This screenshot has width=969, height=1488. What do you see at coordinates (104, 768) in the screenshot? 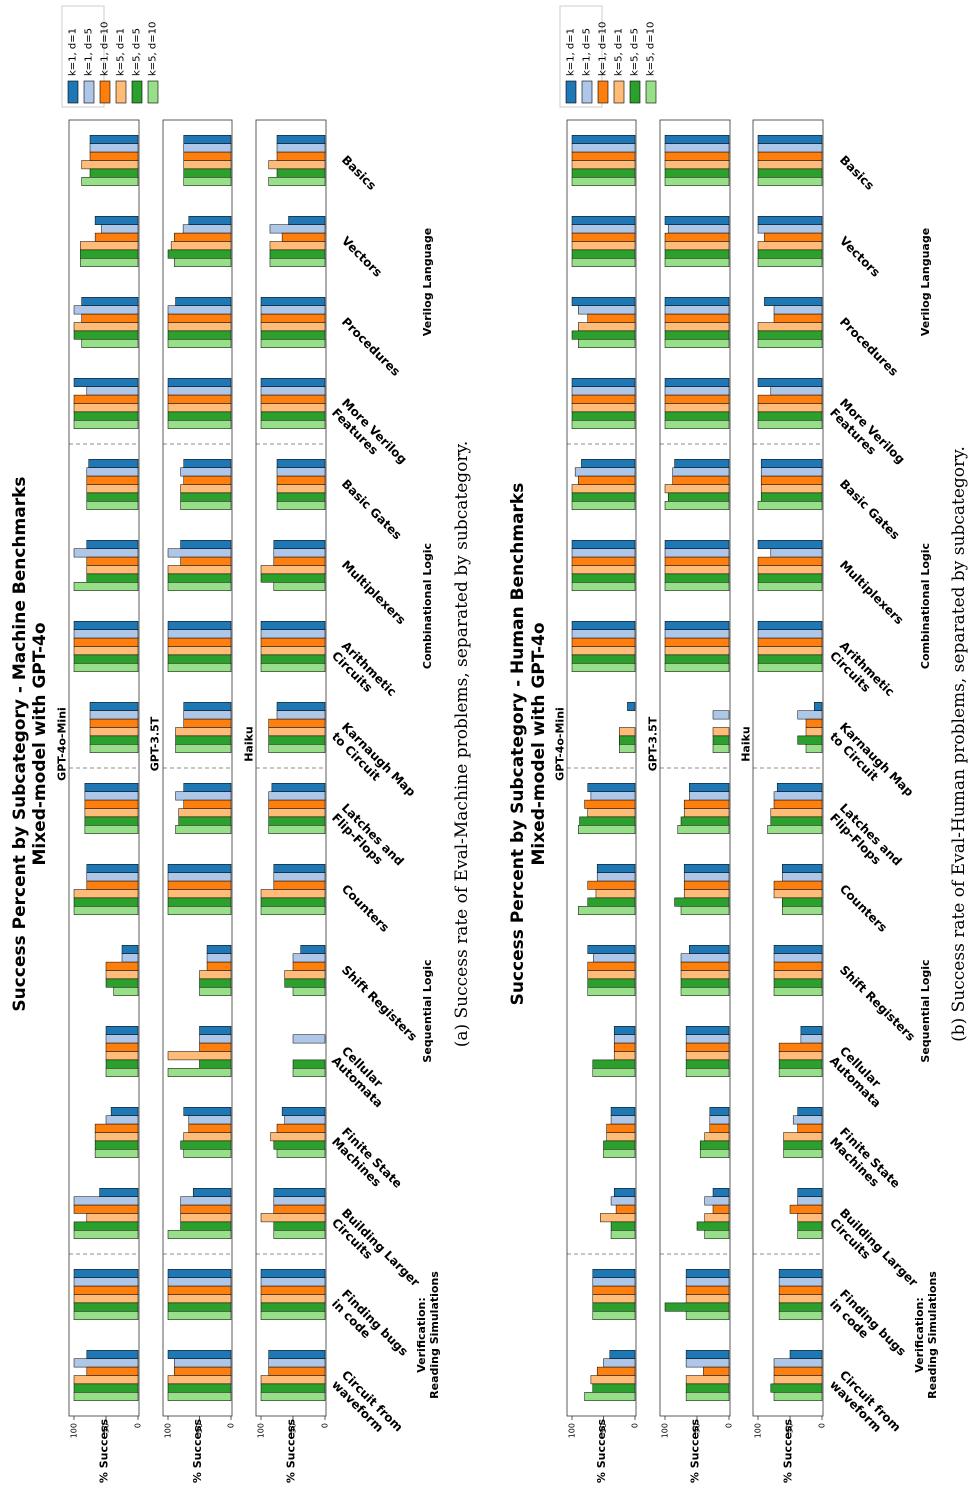
I see `panel-frame` at bounding box center [104, 768].